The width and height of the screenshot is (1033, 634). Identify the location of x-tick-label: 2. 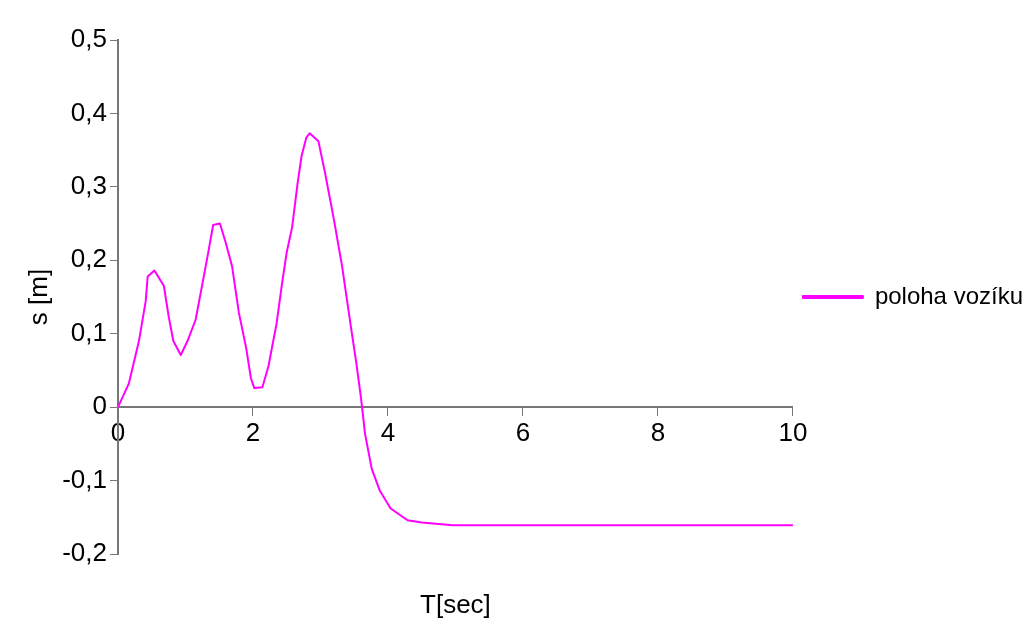
(253, 431).